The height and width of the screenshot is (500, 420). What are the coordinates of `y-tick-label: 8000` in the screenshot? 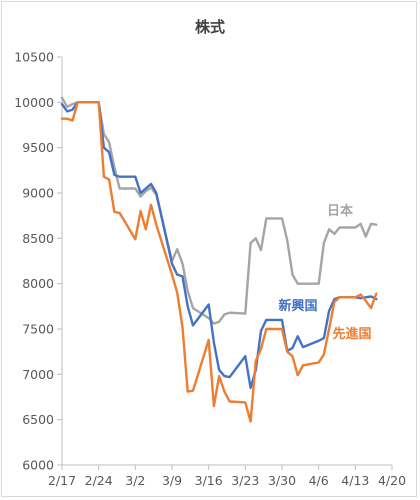 It's located at (38, 283).